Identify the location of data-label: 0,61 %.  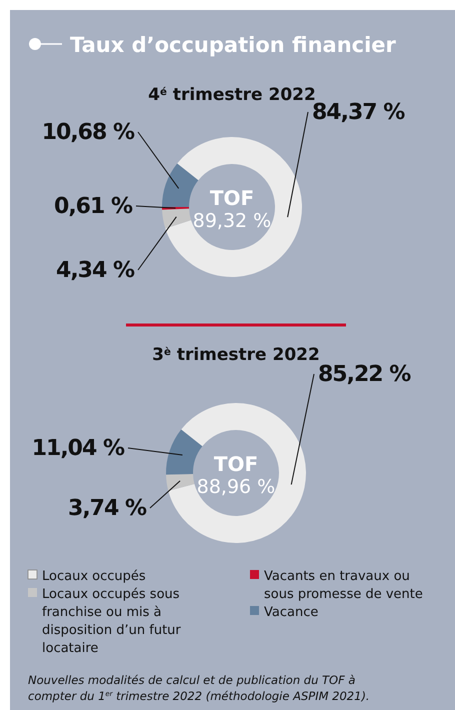
(93, 206).